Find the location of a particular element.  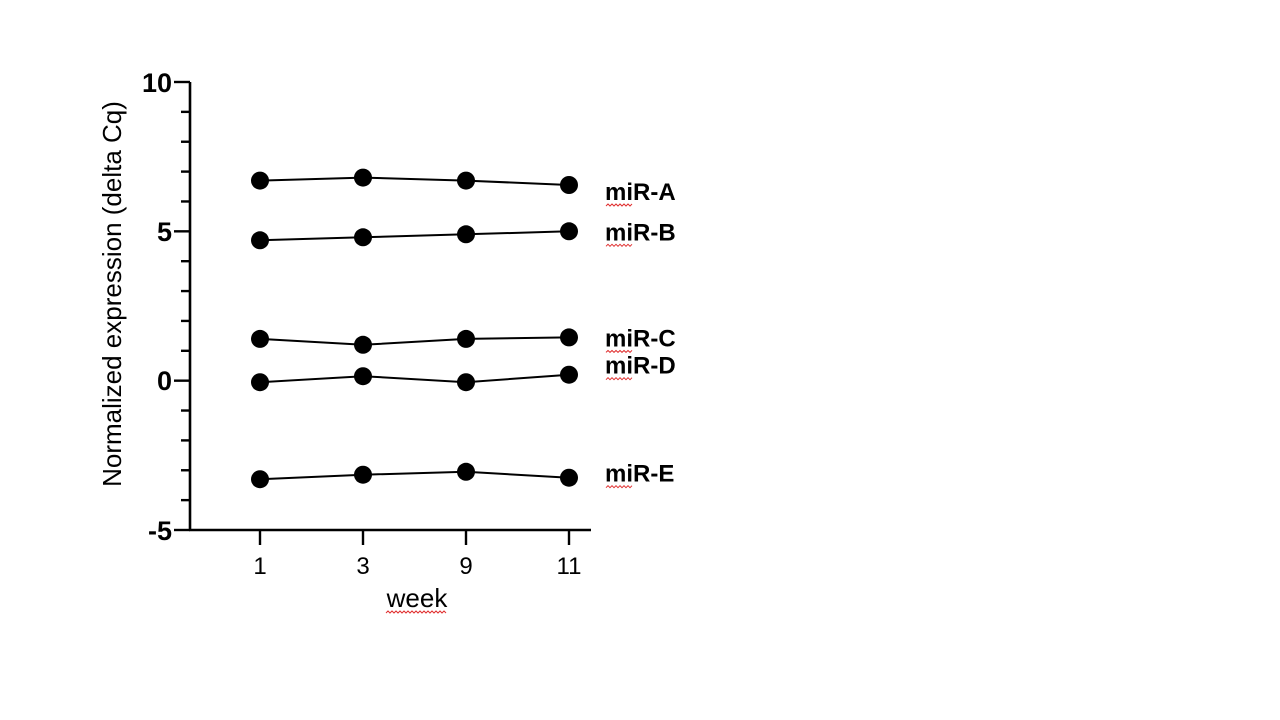

x-ticks is located at coordinates (414, 537).